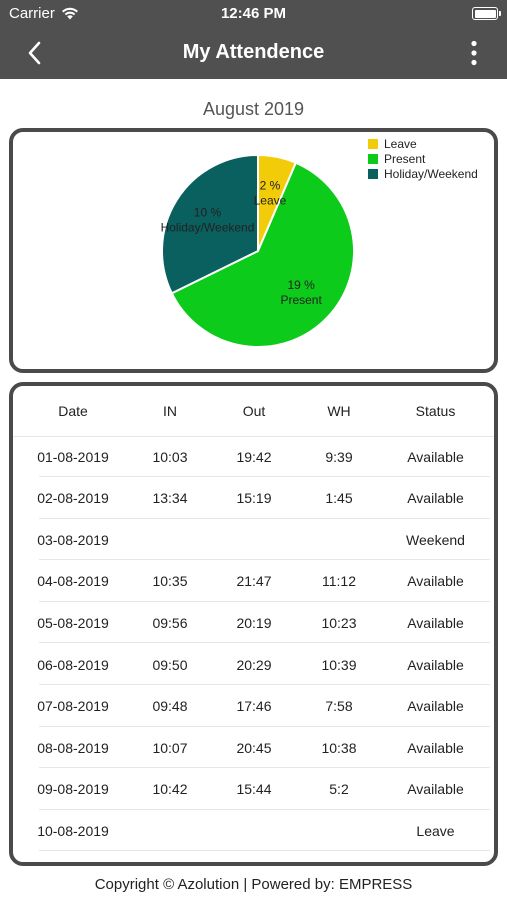  Describe the element at coordinates (435, 830) in the screenshot. I see `cell-status: Leave` at that location.